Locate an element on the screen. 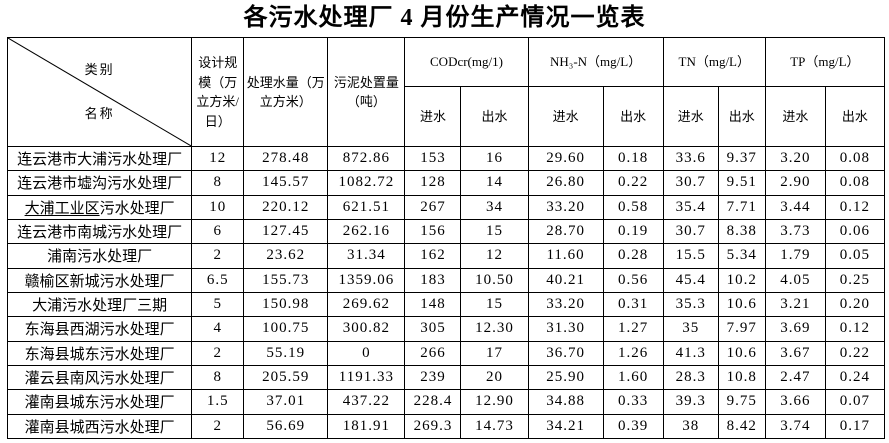  value-cell: 55.19 is located at coordinates (286, 353).